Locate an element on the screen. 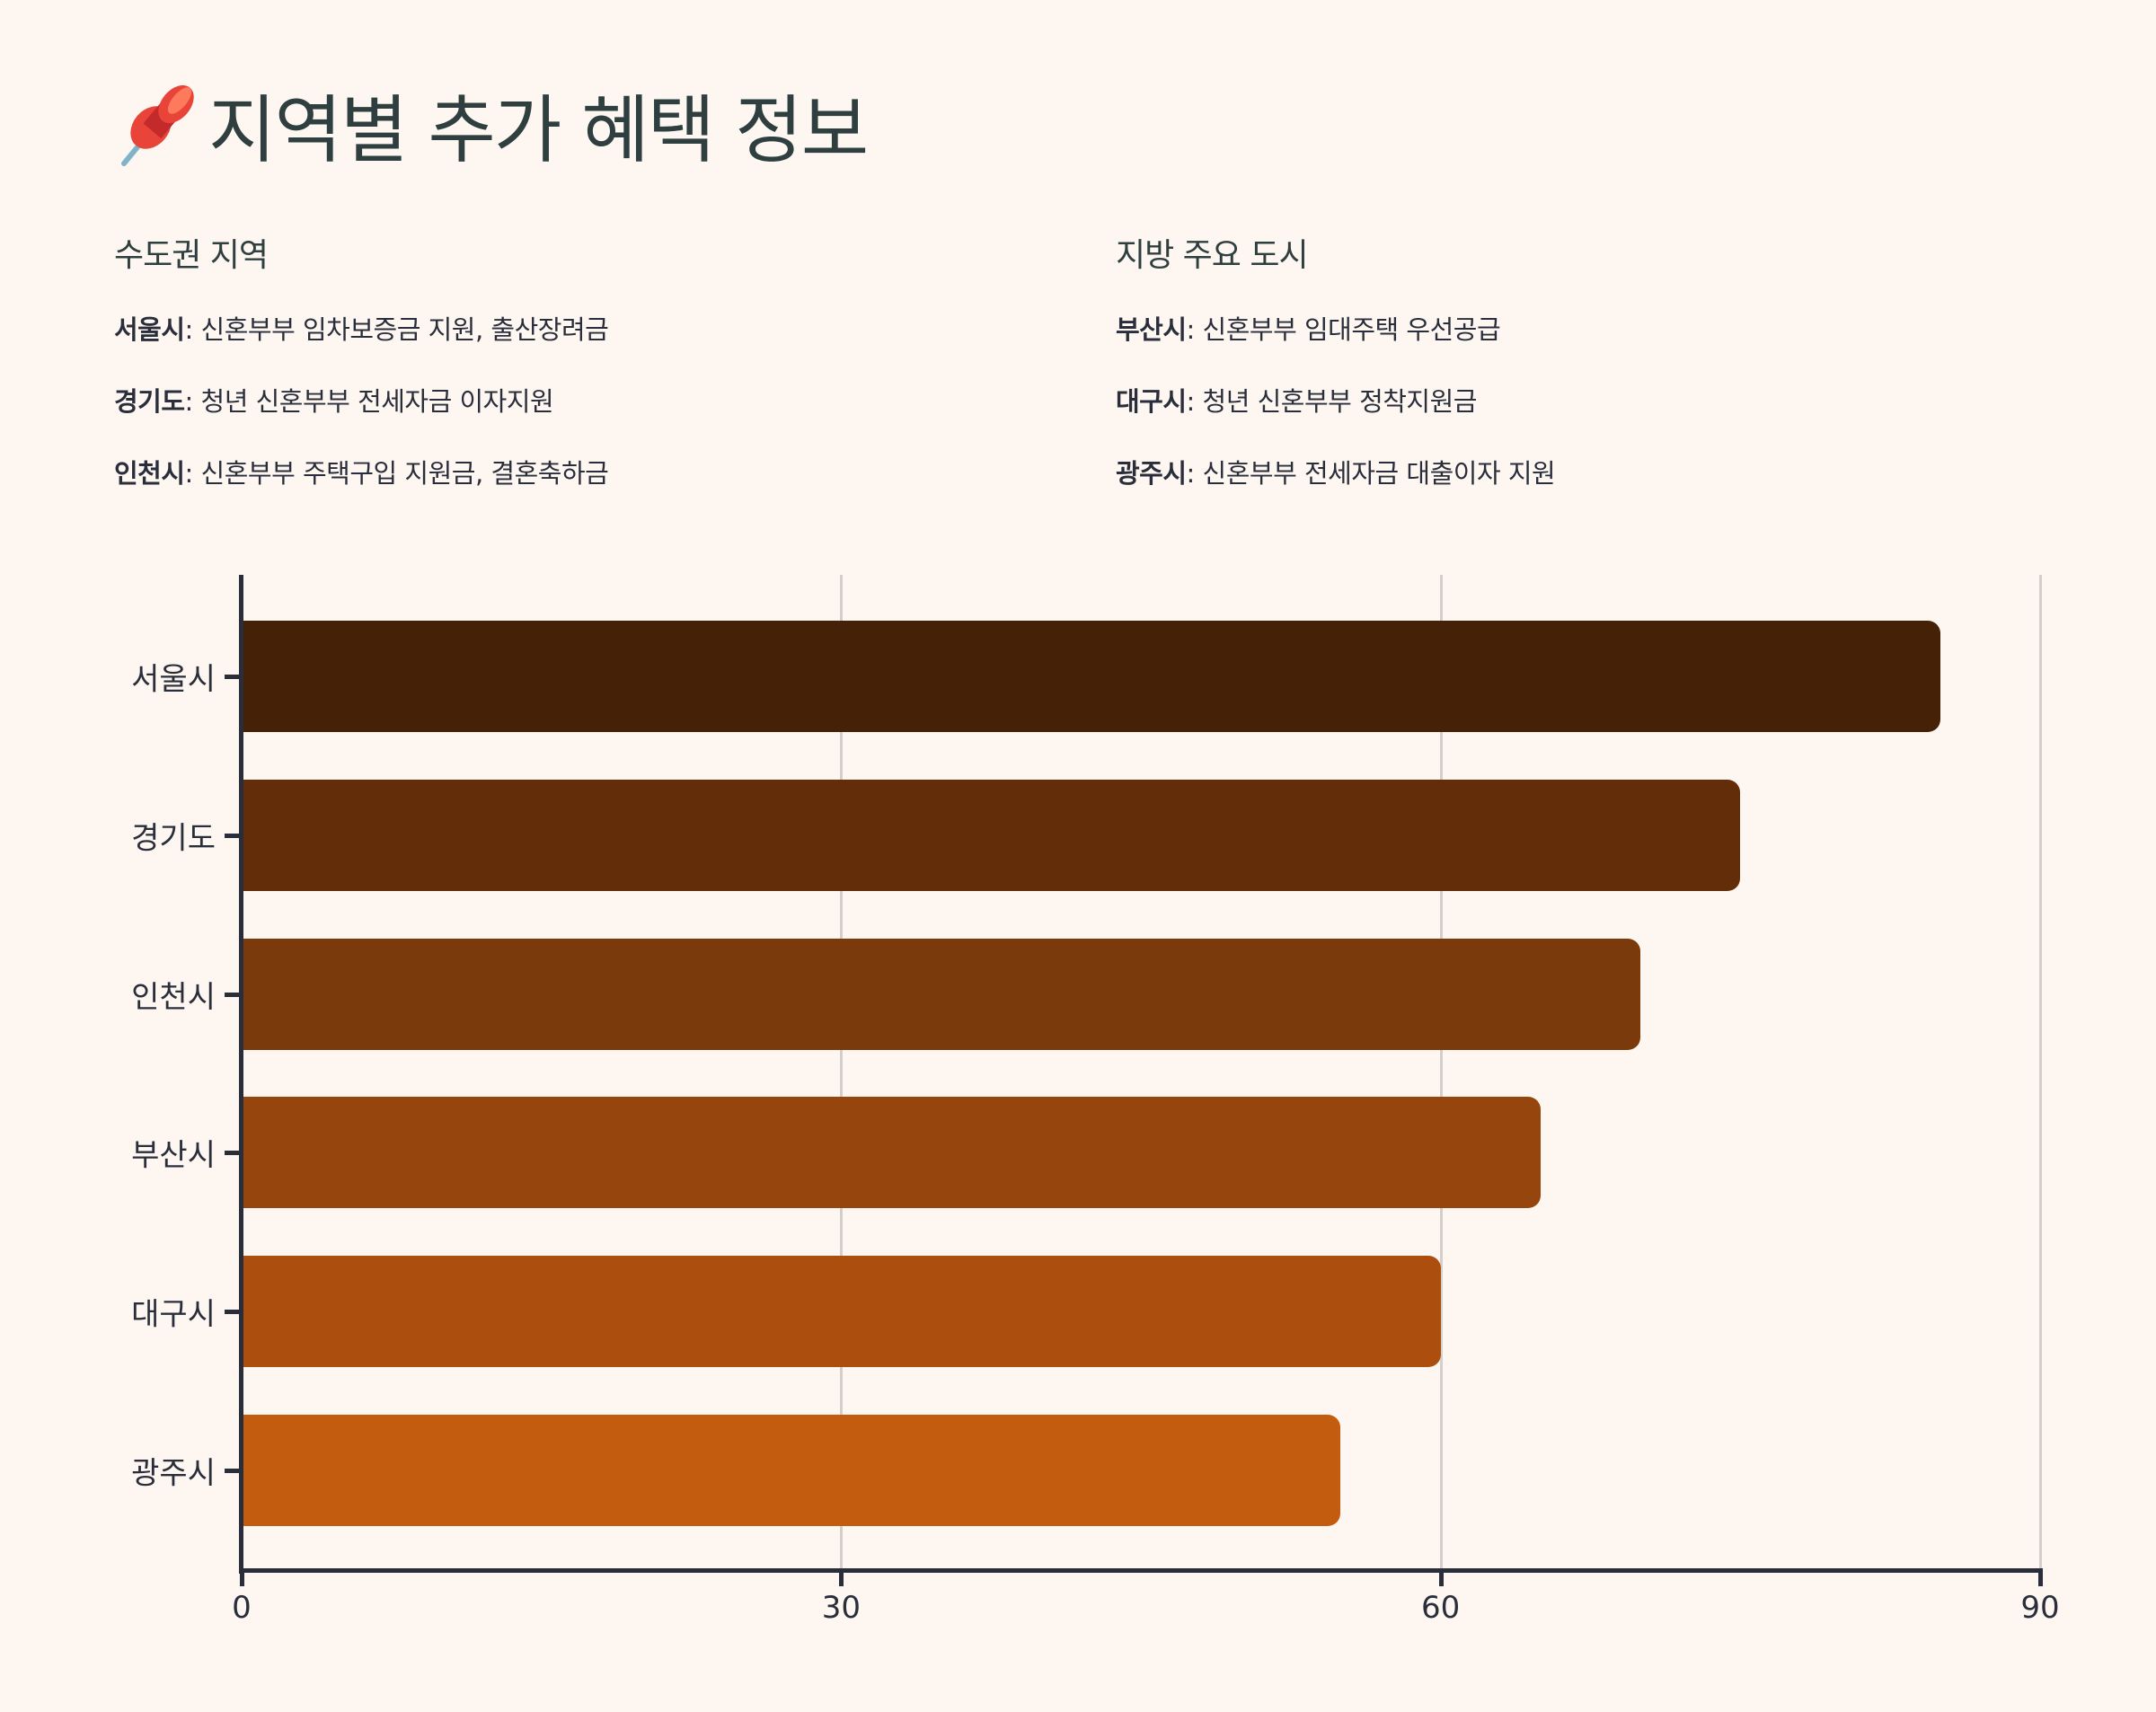 The image size is (2156, 1712). x-tick-label: 60 is located at coordinates (1441, 1608).